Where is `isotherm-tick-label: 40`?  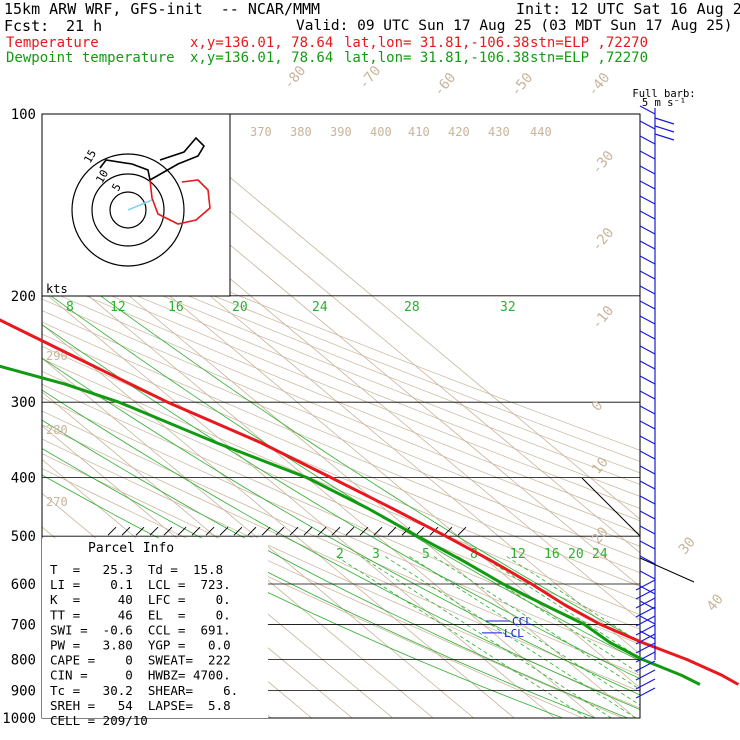 isotherm-tick-label: 40 is located at coordinates (715, 602).